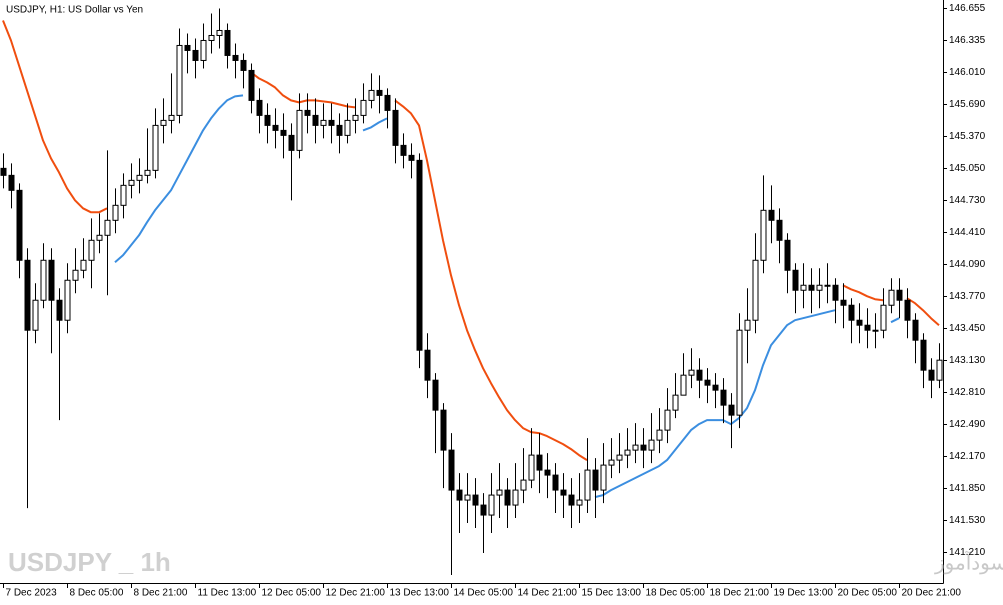 The width and height of the screenshot is (1003, 605). Describe the element at coordinates (74, 10) in the screenshot. I see `chart-title: USDJPY, H1: US Dollar vs Yen` at that location.